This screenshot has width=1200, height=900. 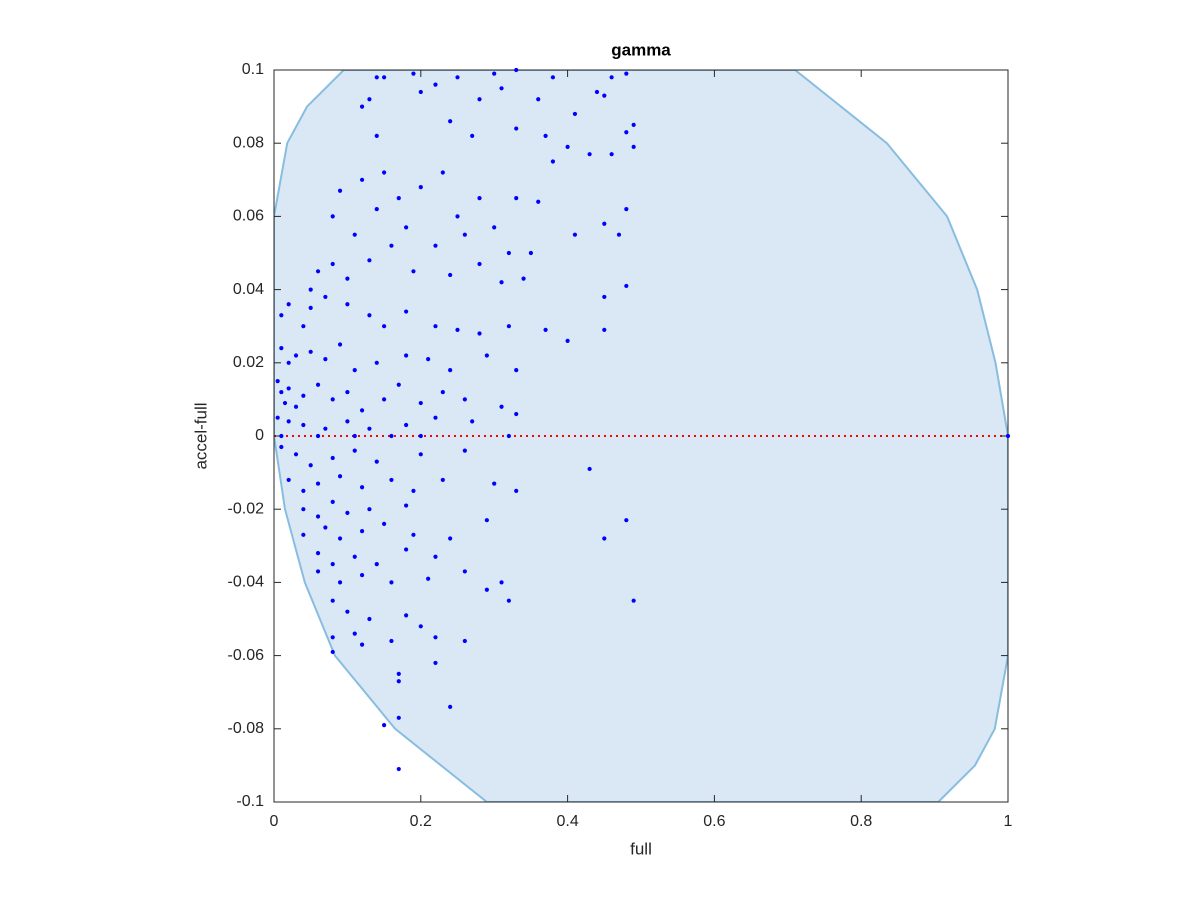 What do you see at coordinates (246, 728) in the screenshot?
I see `y-tick-label: -0.08` at bounding box center [246, 728].